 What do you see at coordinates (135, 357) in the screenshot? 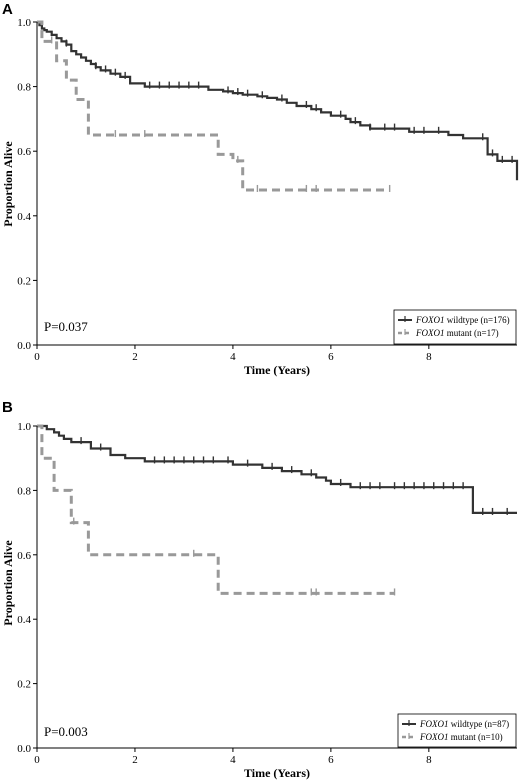
I see `panel-a-x-tick-label: 2` at bounding box center [135, 357].